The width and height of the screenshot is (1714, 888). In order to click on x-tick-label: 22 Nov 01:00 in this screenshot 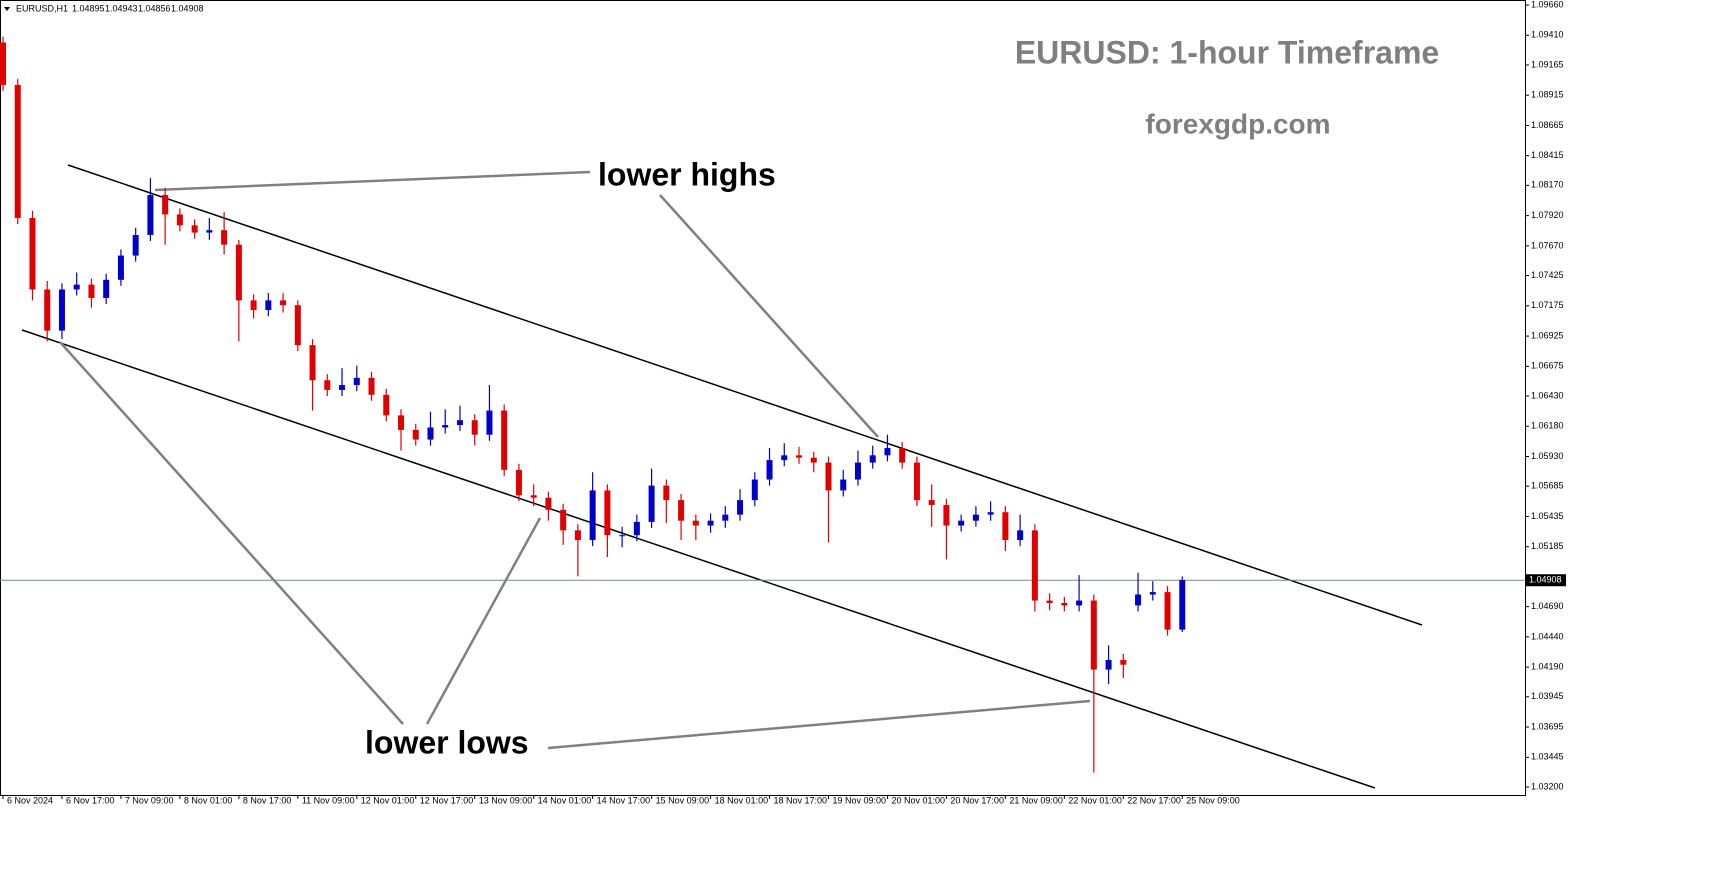, I will do `click(1095, 800)`.